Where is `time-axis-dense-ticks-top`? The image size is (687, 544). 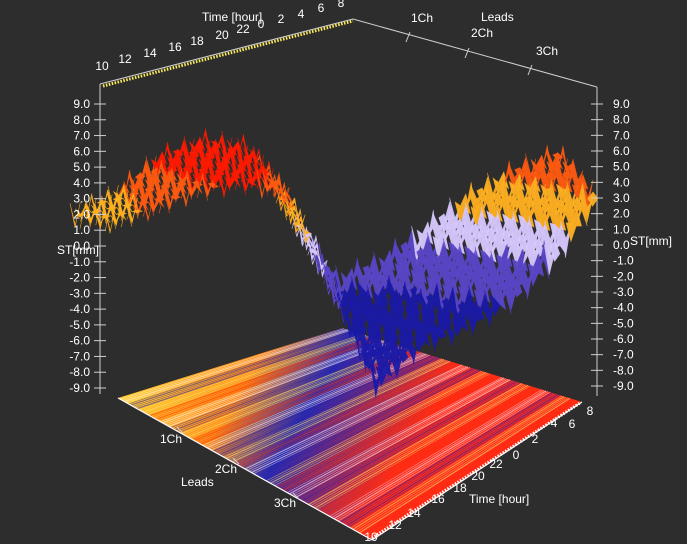 time-axis-dense-ticks-top is located at coordinates (228, 53).